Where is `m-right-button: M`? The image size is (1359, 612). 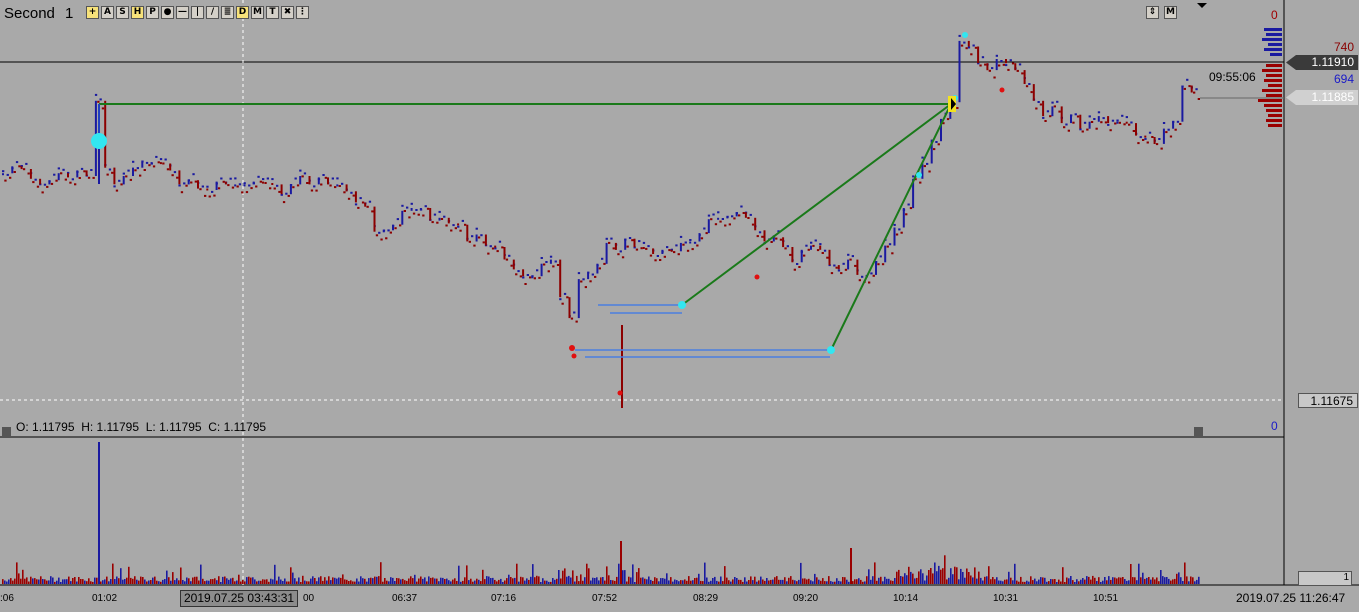 m-right-button: M is located at coordinates (1170, 12).